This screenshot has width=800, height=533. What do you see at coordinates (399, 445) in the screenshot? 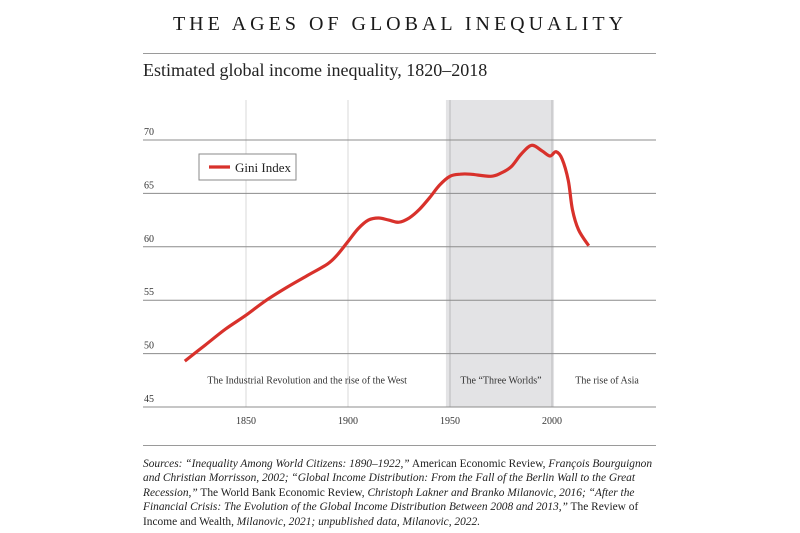
I see `sources-divider` at bounding box center [399, 445].